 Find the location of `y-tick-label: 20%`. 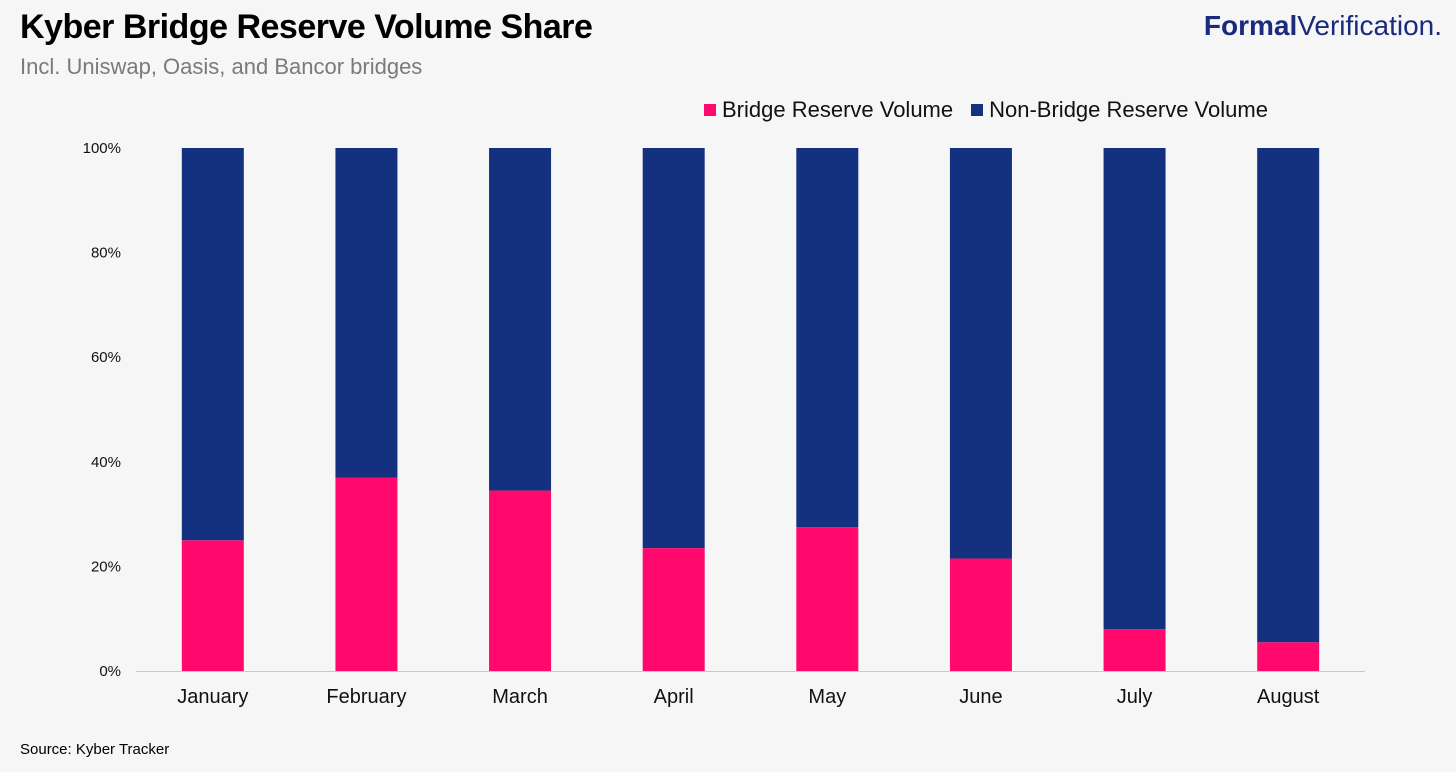

y-tick-label: 20% is located at coordinates (106, 566).